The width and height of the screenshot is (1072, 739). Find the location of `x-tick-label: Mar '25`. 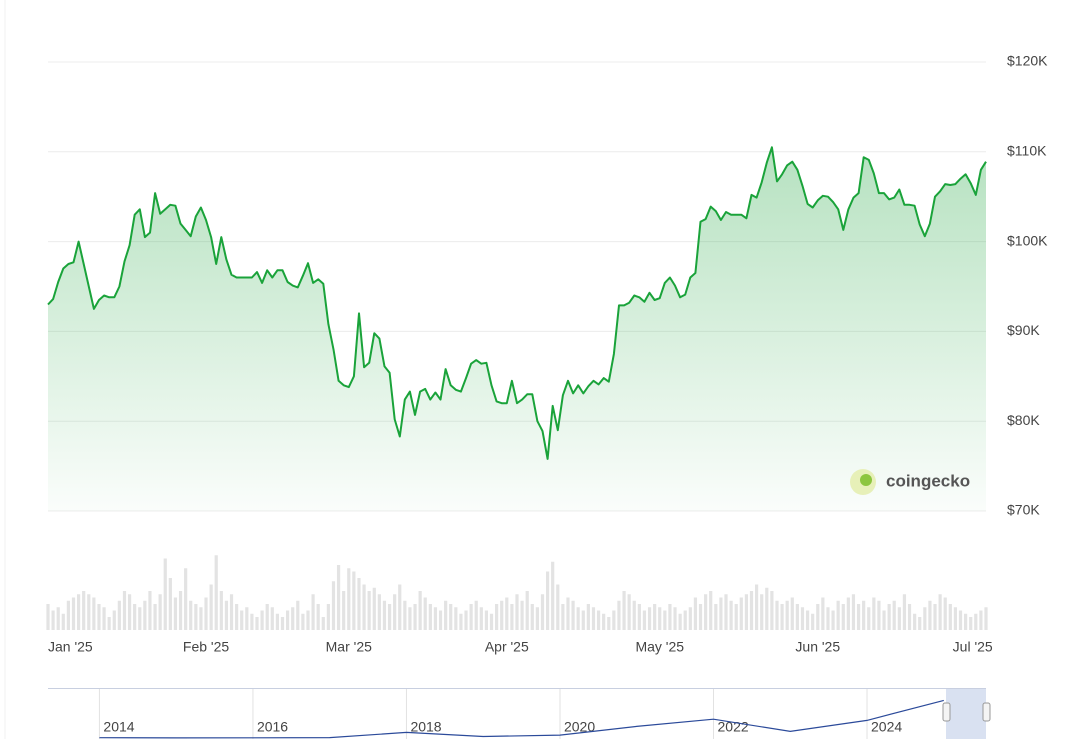

x-tick-label: Mar '25 is located at coordinates (349, 647).